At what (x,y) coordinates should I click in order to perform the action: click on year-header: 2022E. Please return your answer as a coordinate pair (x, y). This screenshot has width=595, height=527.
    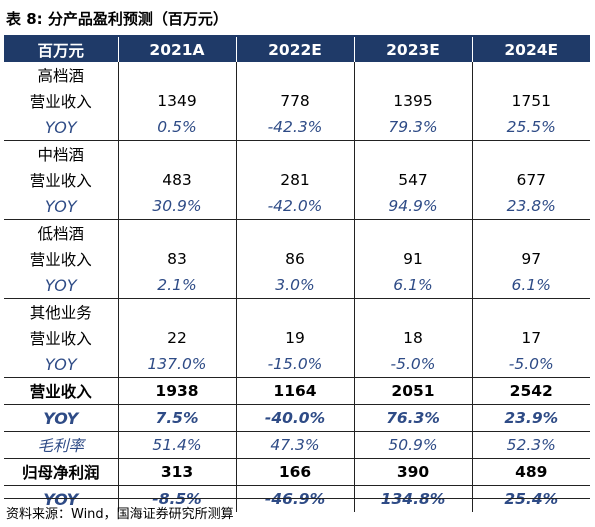
    Looking at the image, I should click on (295, 49).